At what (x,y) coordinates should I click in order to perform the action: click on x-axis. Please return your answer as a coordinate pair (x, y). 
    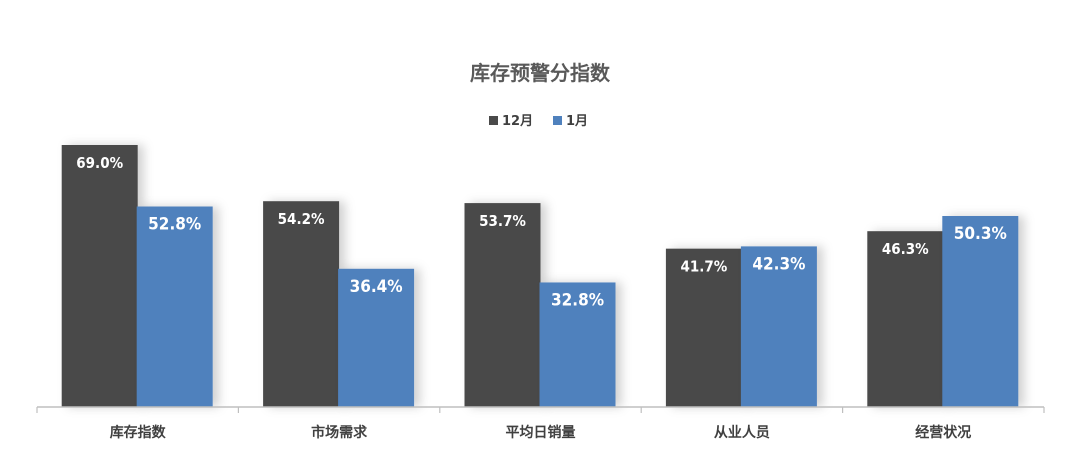
    Looking at the image, I should click on (540, 409).